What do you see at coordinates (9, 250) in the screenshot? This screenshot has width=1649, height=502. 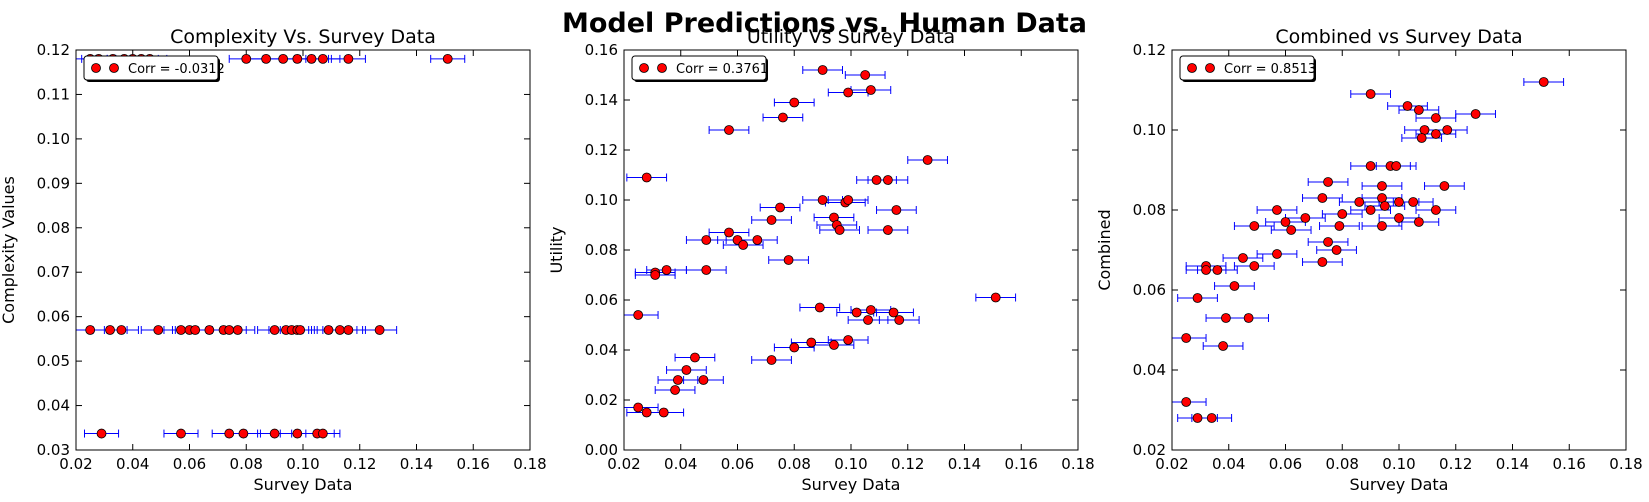 I see `y-axis-label: Complexity Values` at bounding box center [9, 250].